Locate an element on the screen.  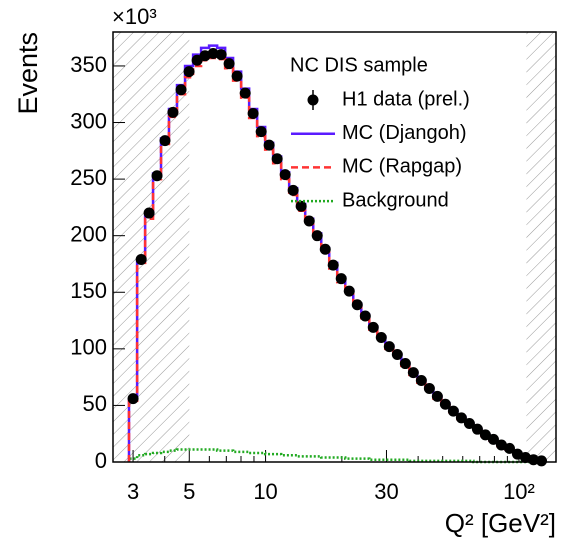
legend-title: NC DIS sample is located at coordinates (359, 65).